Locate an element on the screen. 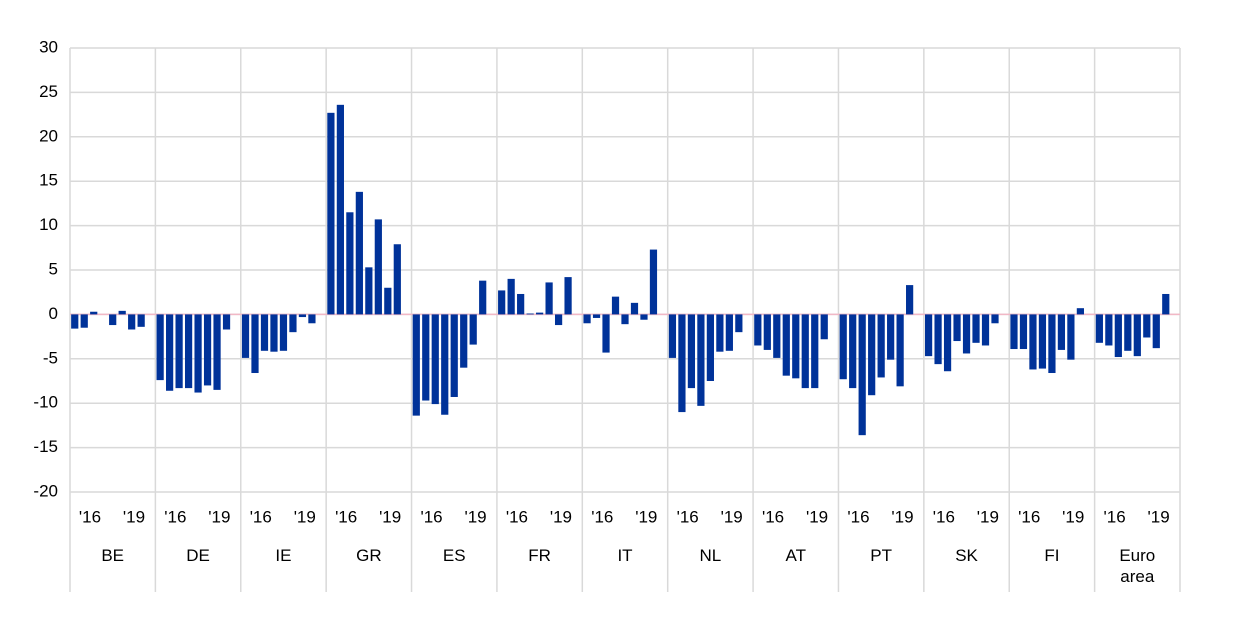  group-label: Euro area is located at coordinates (1137, 566).